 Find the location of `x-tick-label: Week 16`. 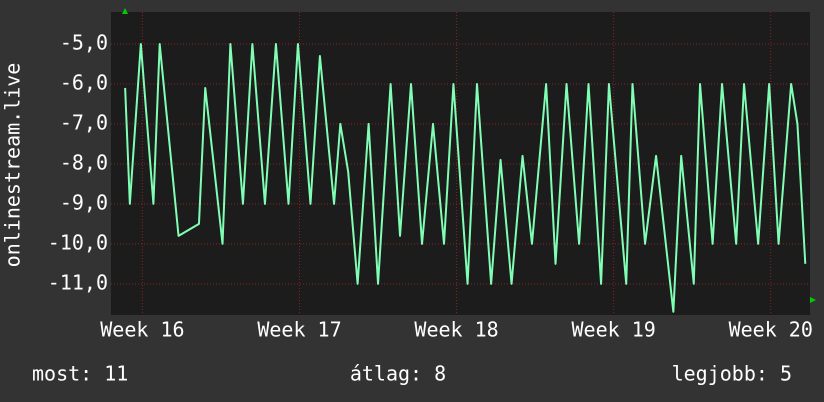

x-tick-label: Week 16 is located at coordinates (142, 330).